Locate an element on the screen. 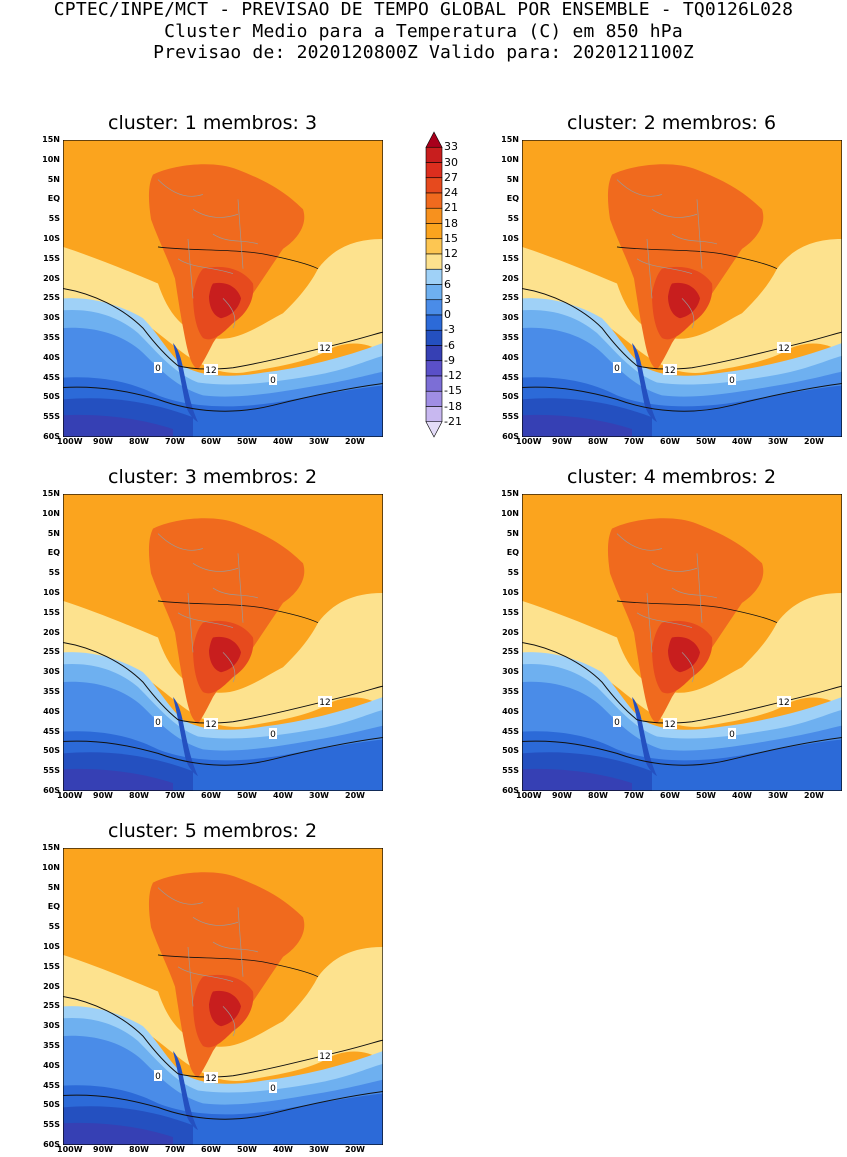 This screenshot has width=847, height=1157. colorbar-label: -3 is located at coordinates (449, 330).